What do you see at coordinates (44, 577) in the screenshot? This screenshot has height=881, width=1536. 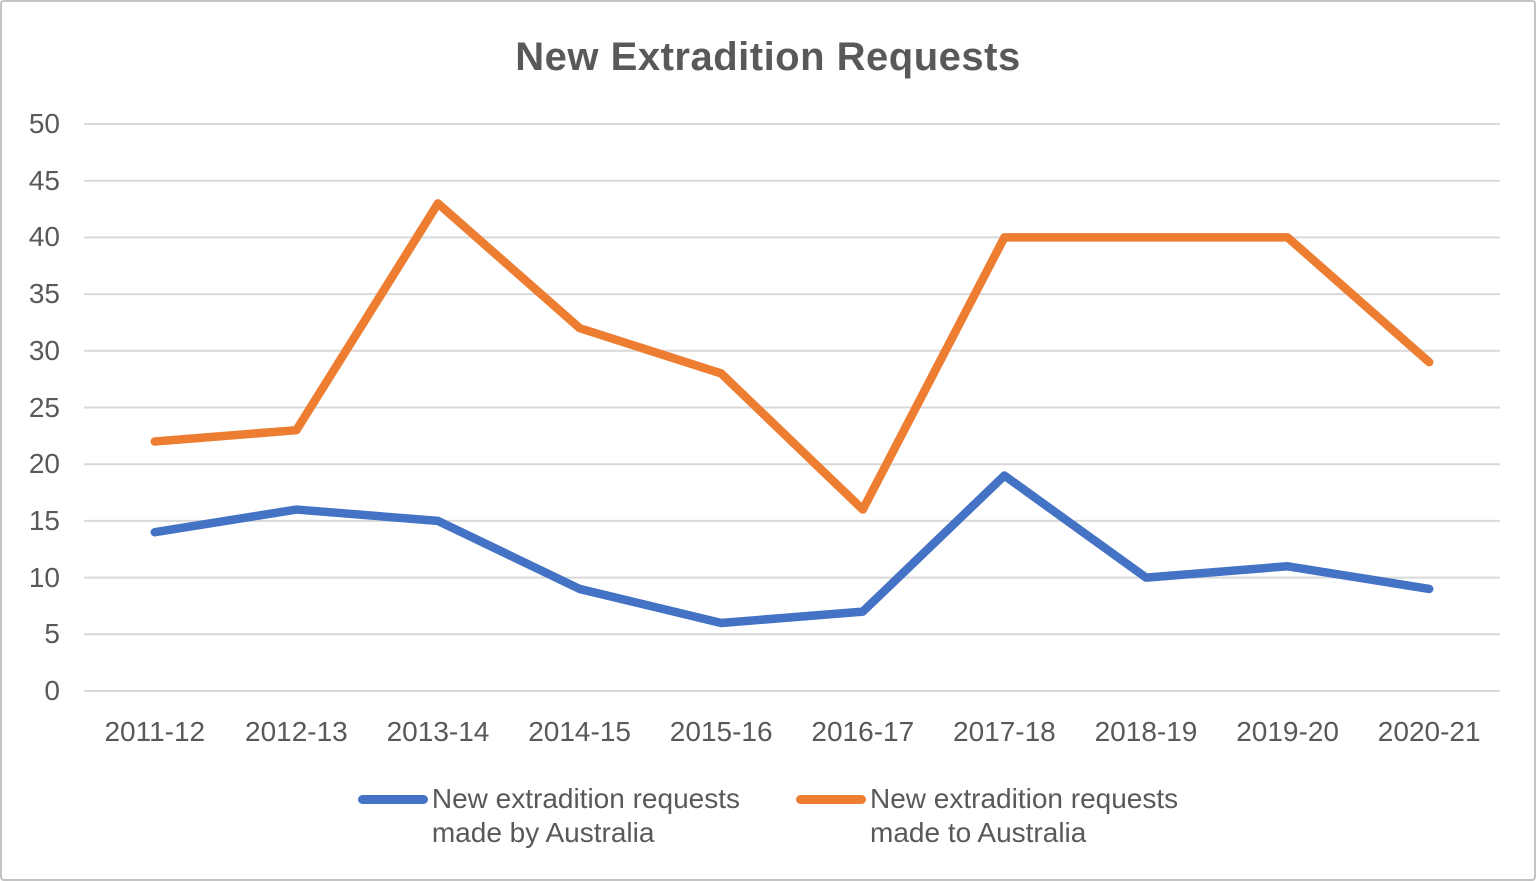 I see `y-tick-label-10: 10` at bounding box center [44, 577].